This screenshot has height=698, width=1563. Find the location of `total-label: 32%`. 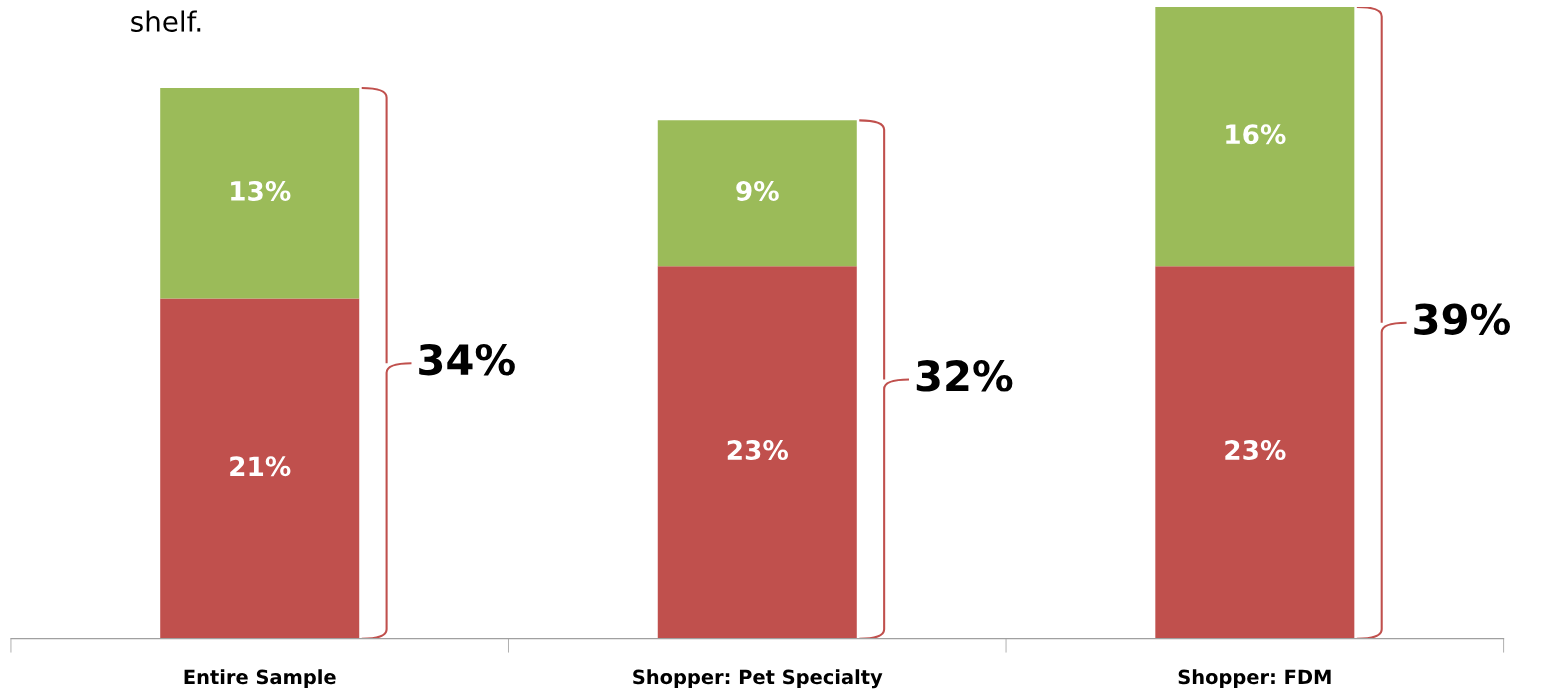

total-label: 32% is located at coordinates (964, 376).